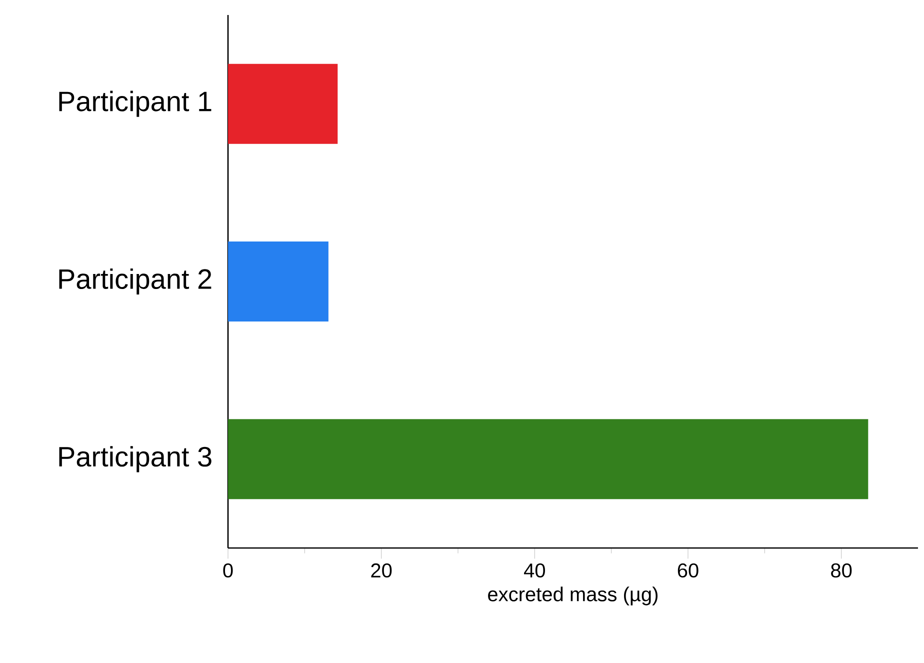 This screenshot has height=663, width=924. Describe the element at coordinates (534, 570) in the screenshot. I see `x-tick-label: 40` at that location.